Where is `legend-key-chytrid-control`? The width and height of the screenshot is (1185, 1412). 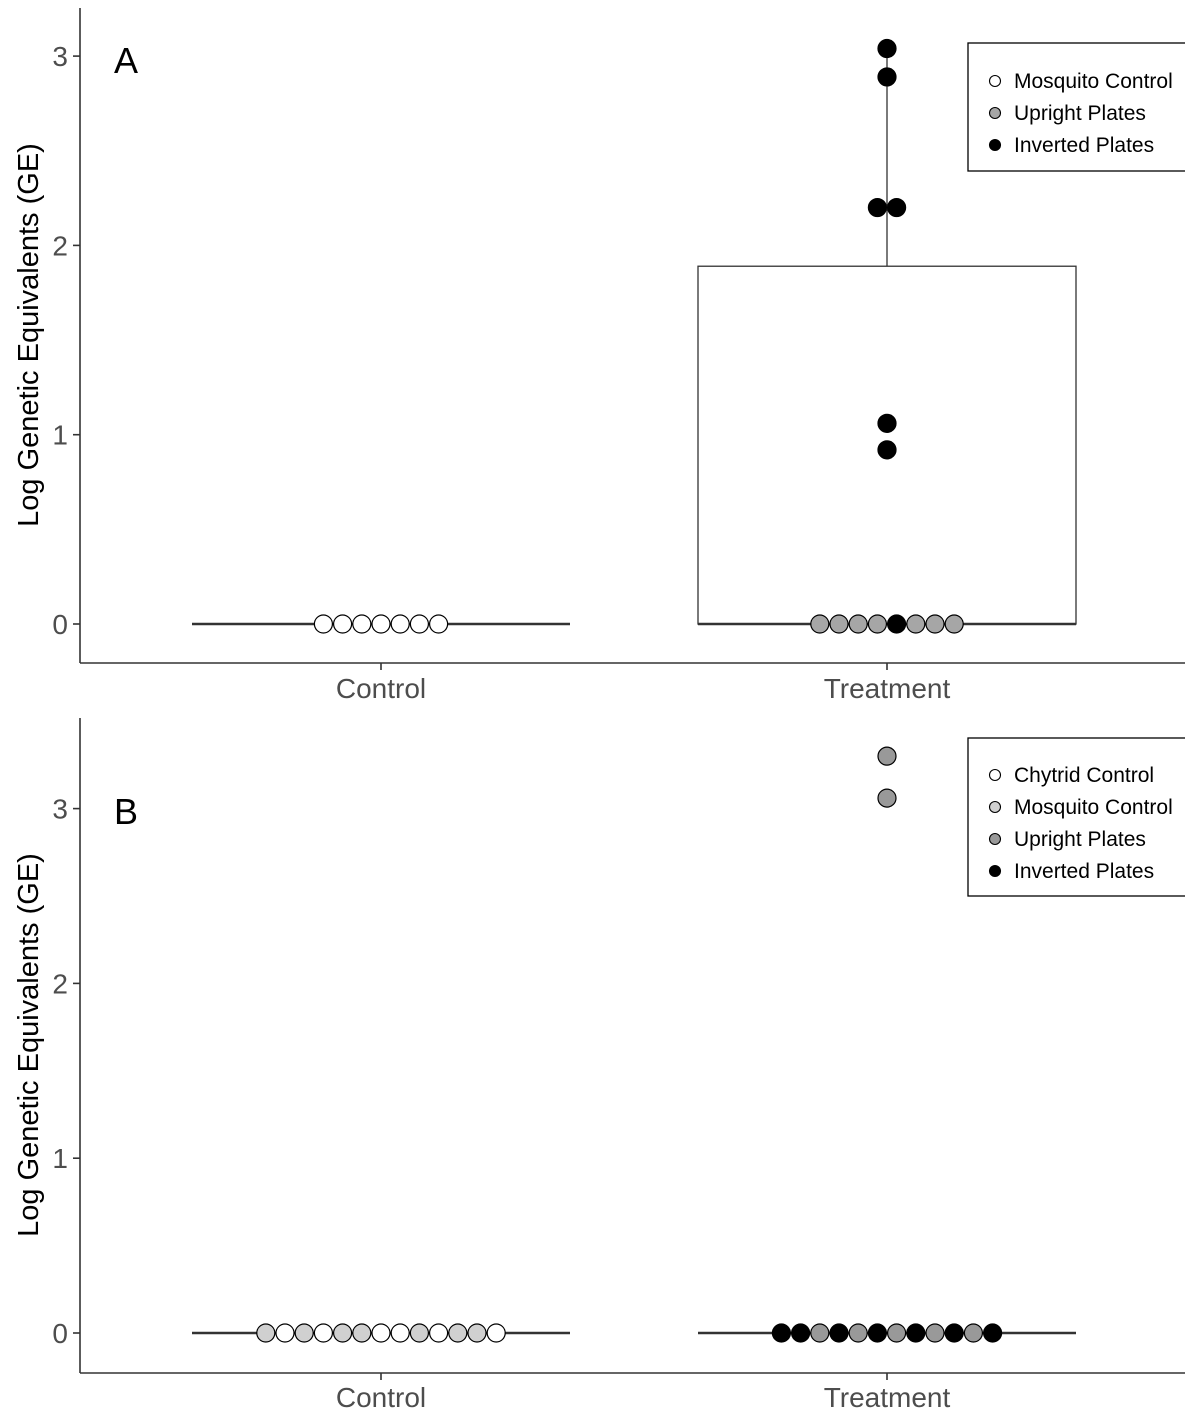 legend-key-chytrid-control is located at coordinates (995, 775).